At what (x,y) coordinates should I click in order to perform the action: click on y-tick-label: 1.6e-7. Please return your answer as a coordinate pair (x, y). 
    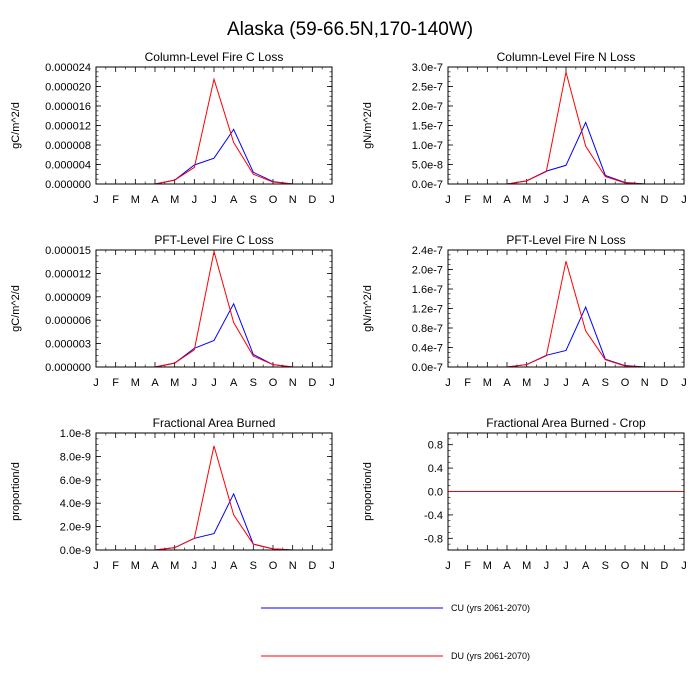
    Looking at the image, I should click on (427, 290).